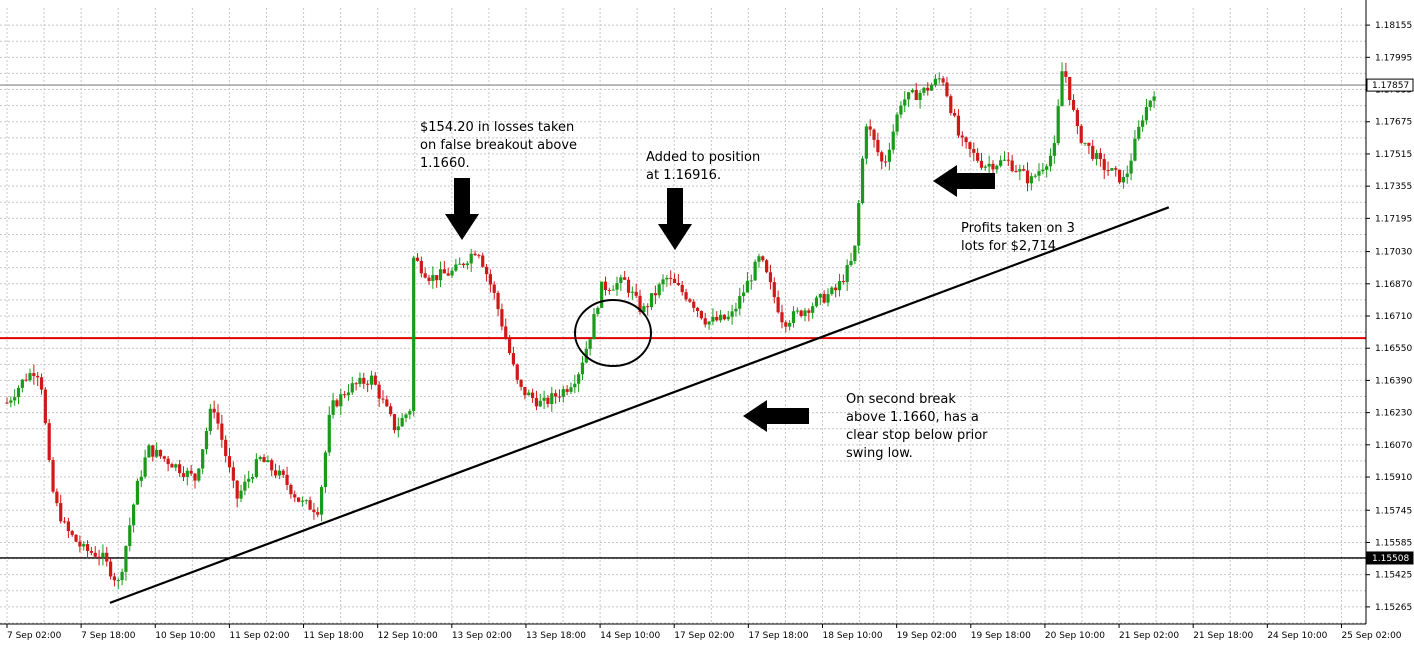  Describe the element at coordinates (1393, 285) in the screenshot. I see `y-tick-label: 1.16870` at that location.